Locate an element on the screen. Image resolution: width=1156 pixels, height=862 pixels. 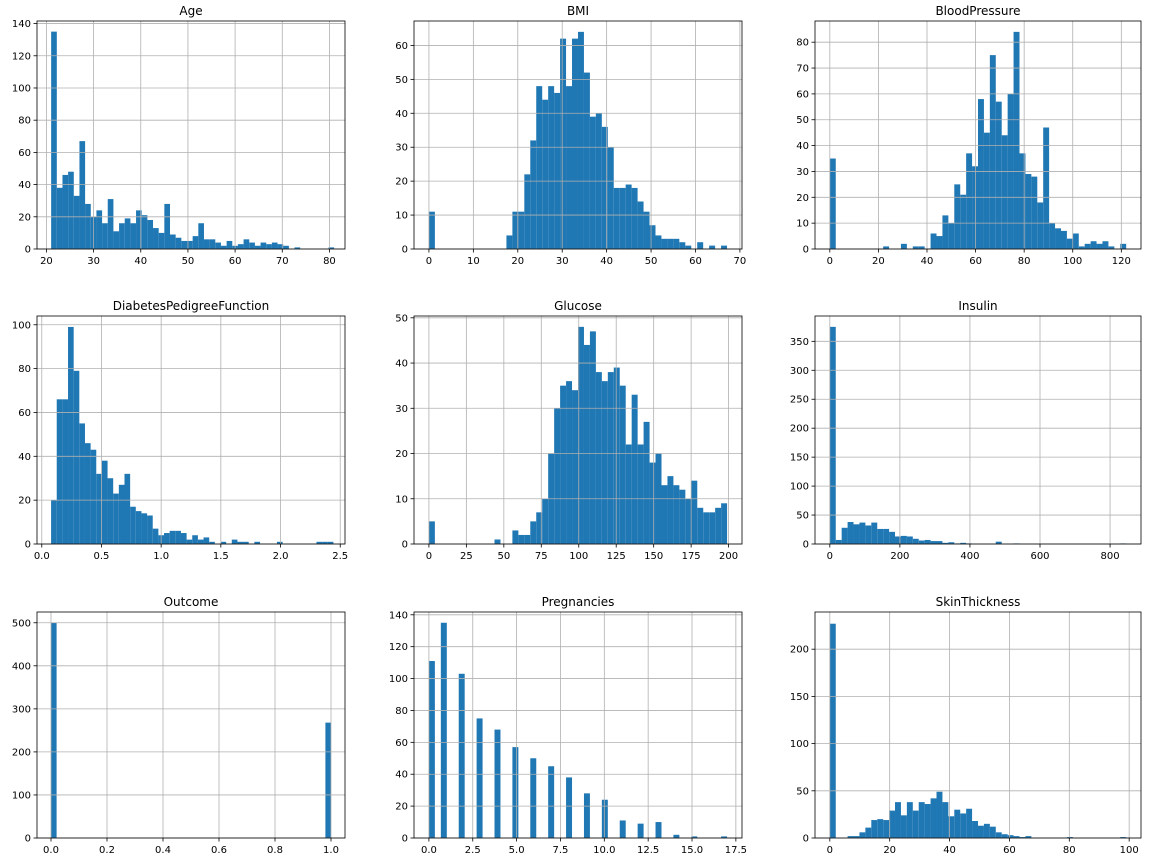
bars is located at coordinates (978, 435).